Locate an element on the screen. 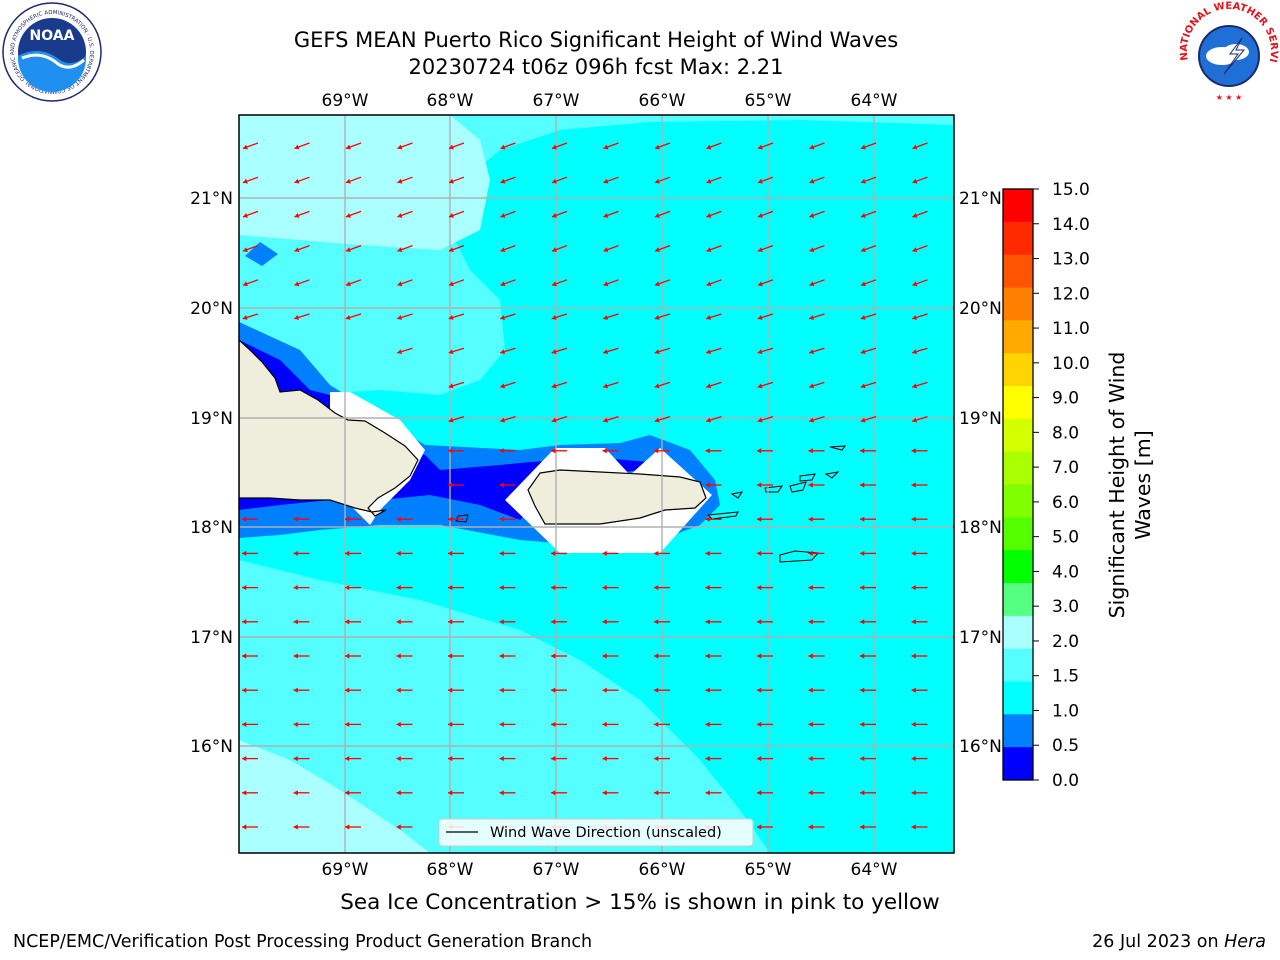 The width and height of the screenshot is (1280, 960). colorbar-tick-label: 8.0 is located at coordinates (1065, 433).